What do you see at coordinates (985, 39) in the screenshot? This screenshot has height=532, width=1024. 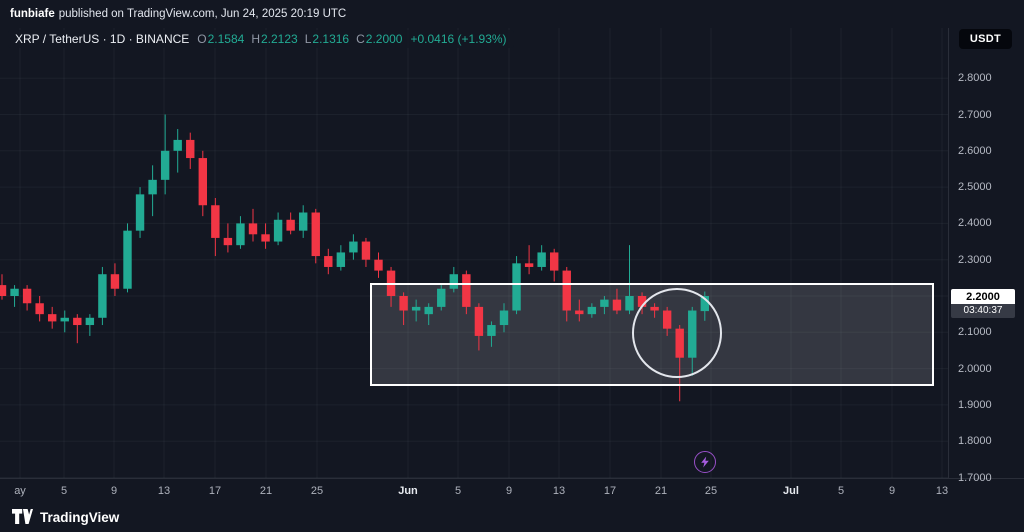 I see `currency-toggle-button: USDT` at bounding box center [985, 39].